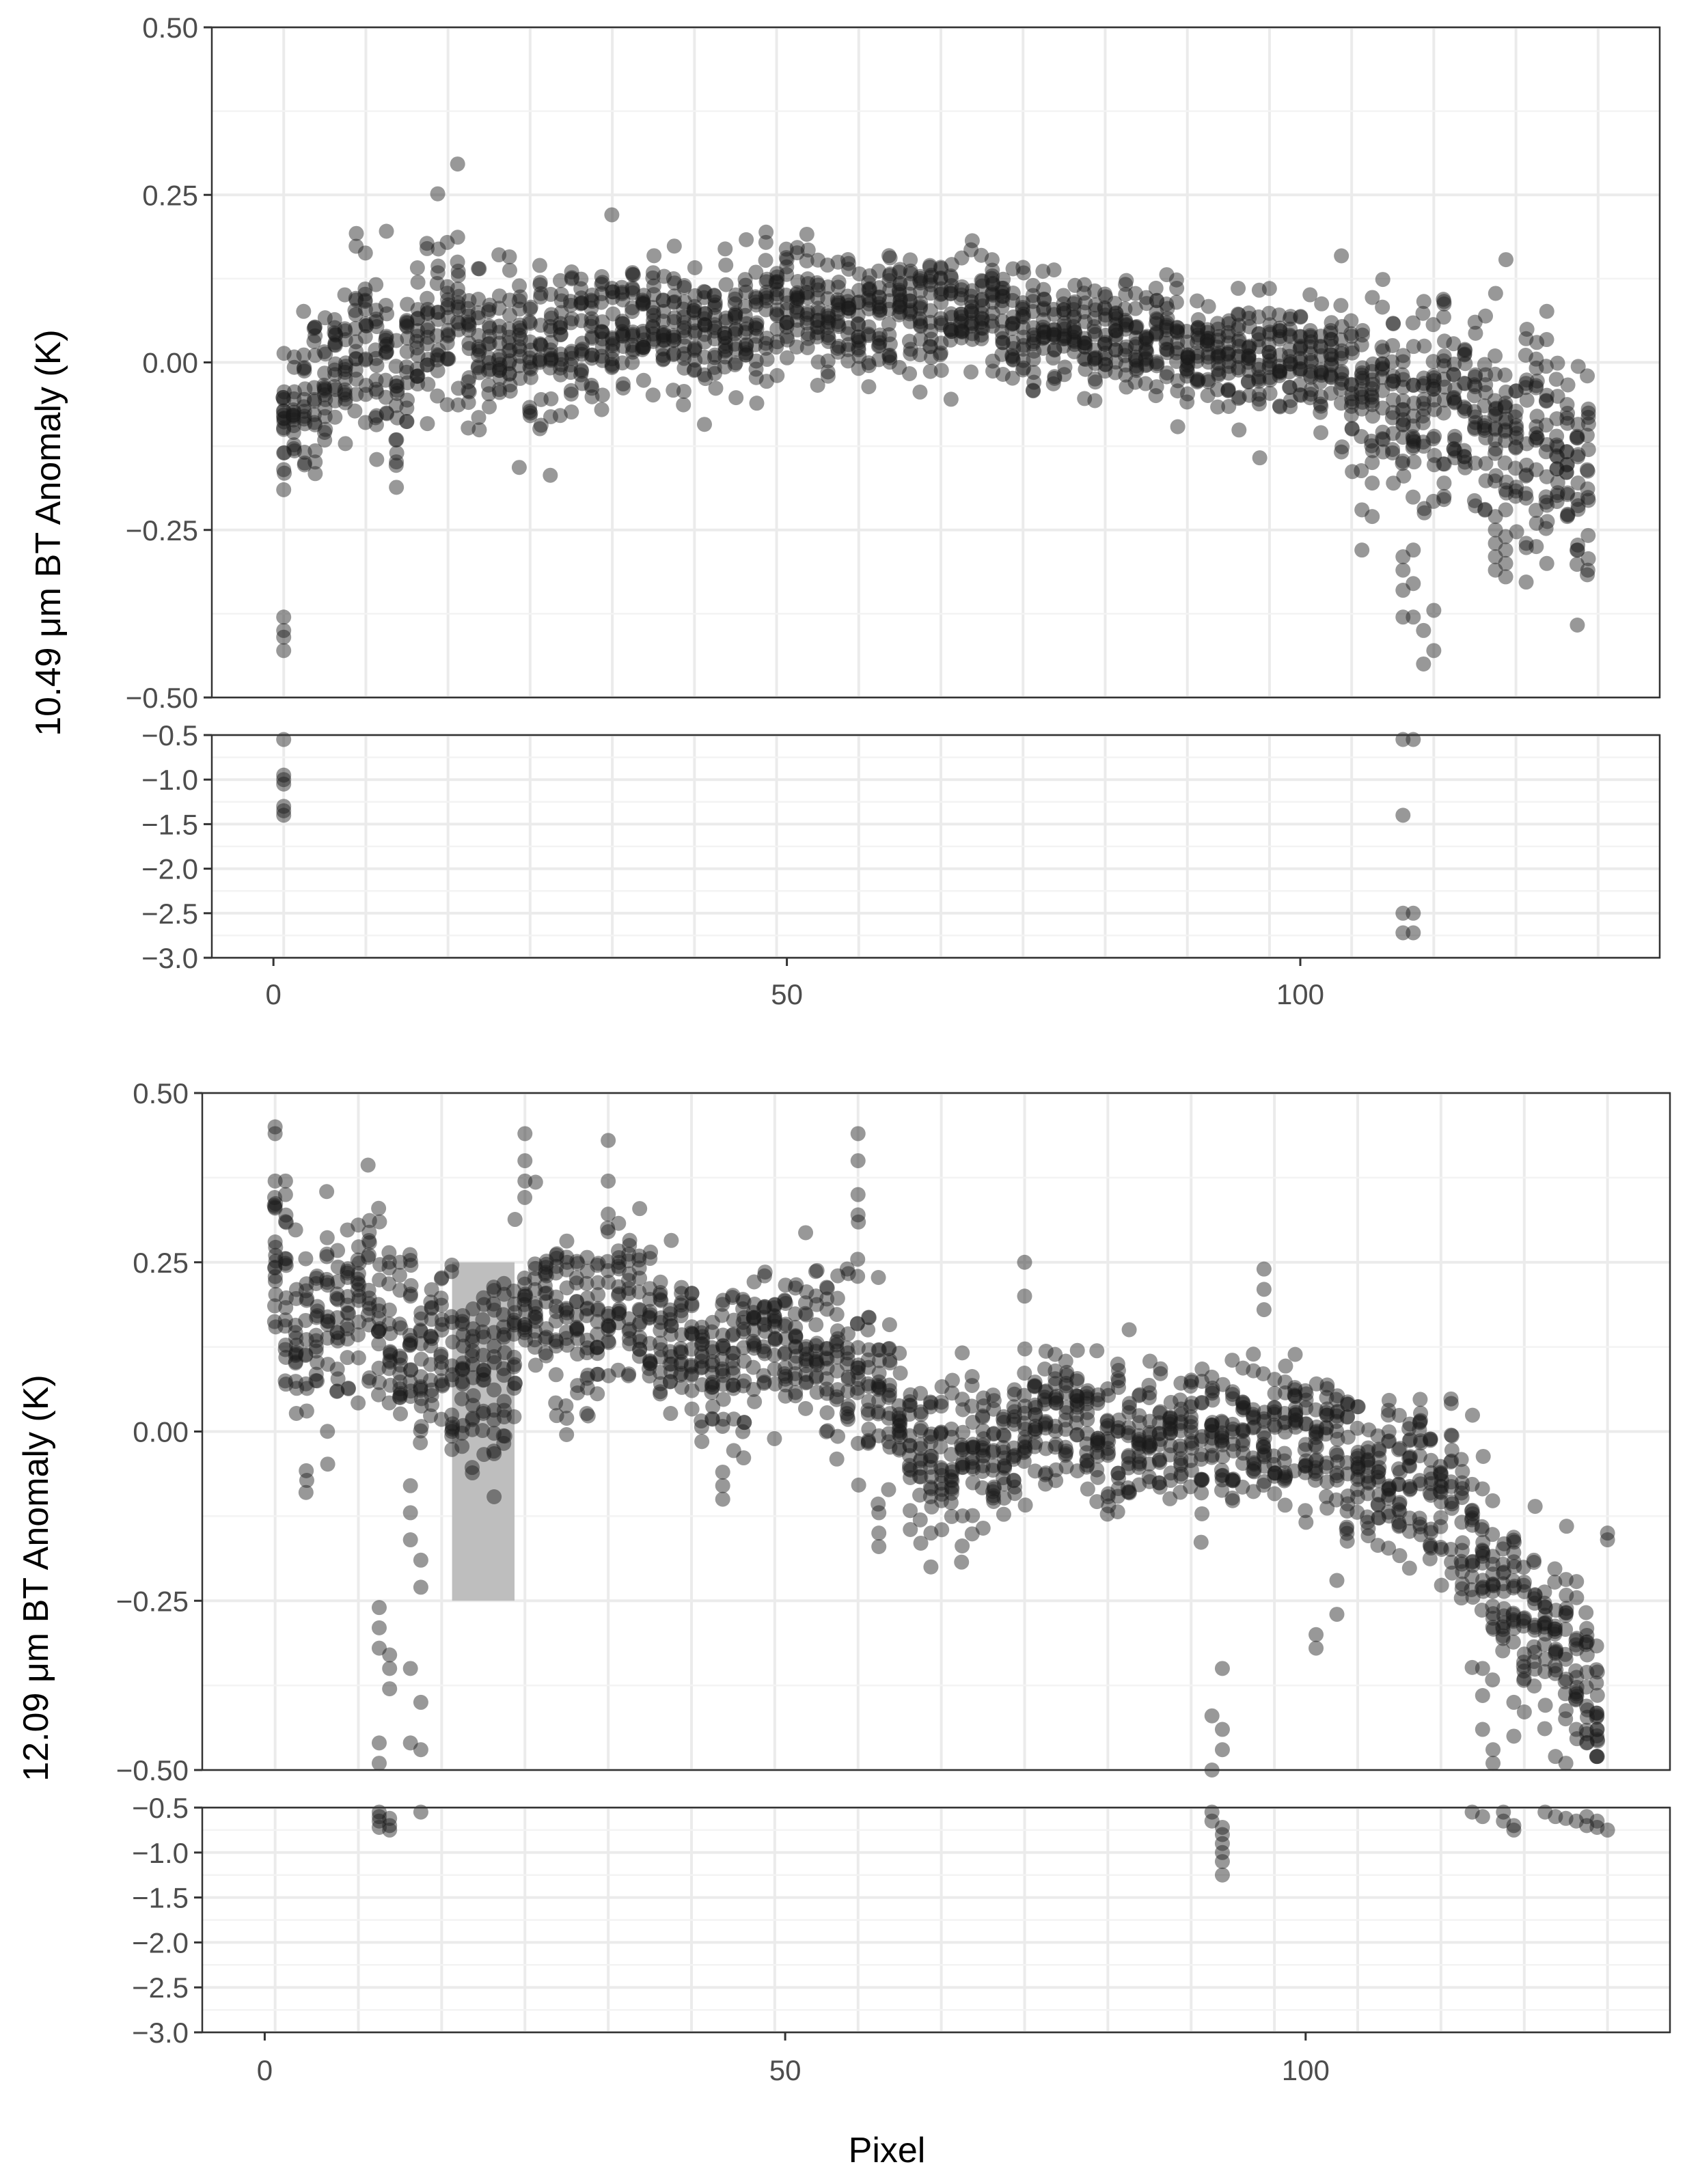 This screenshot has width=1685, height=2184. I want to click on y-tick-label: −0.25, so click(153, 1601).